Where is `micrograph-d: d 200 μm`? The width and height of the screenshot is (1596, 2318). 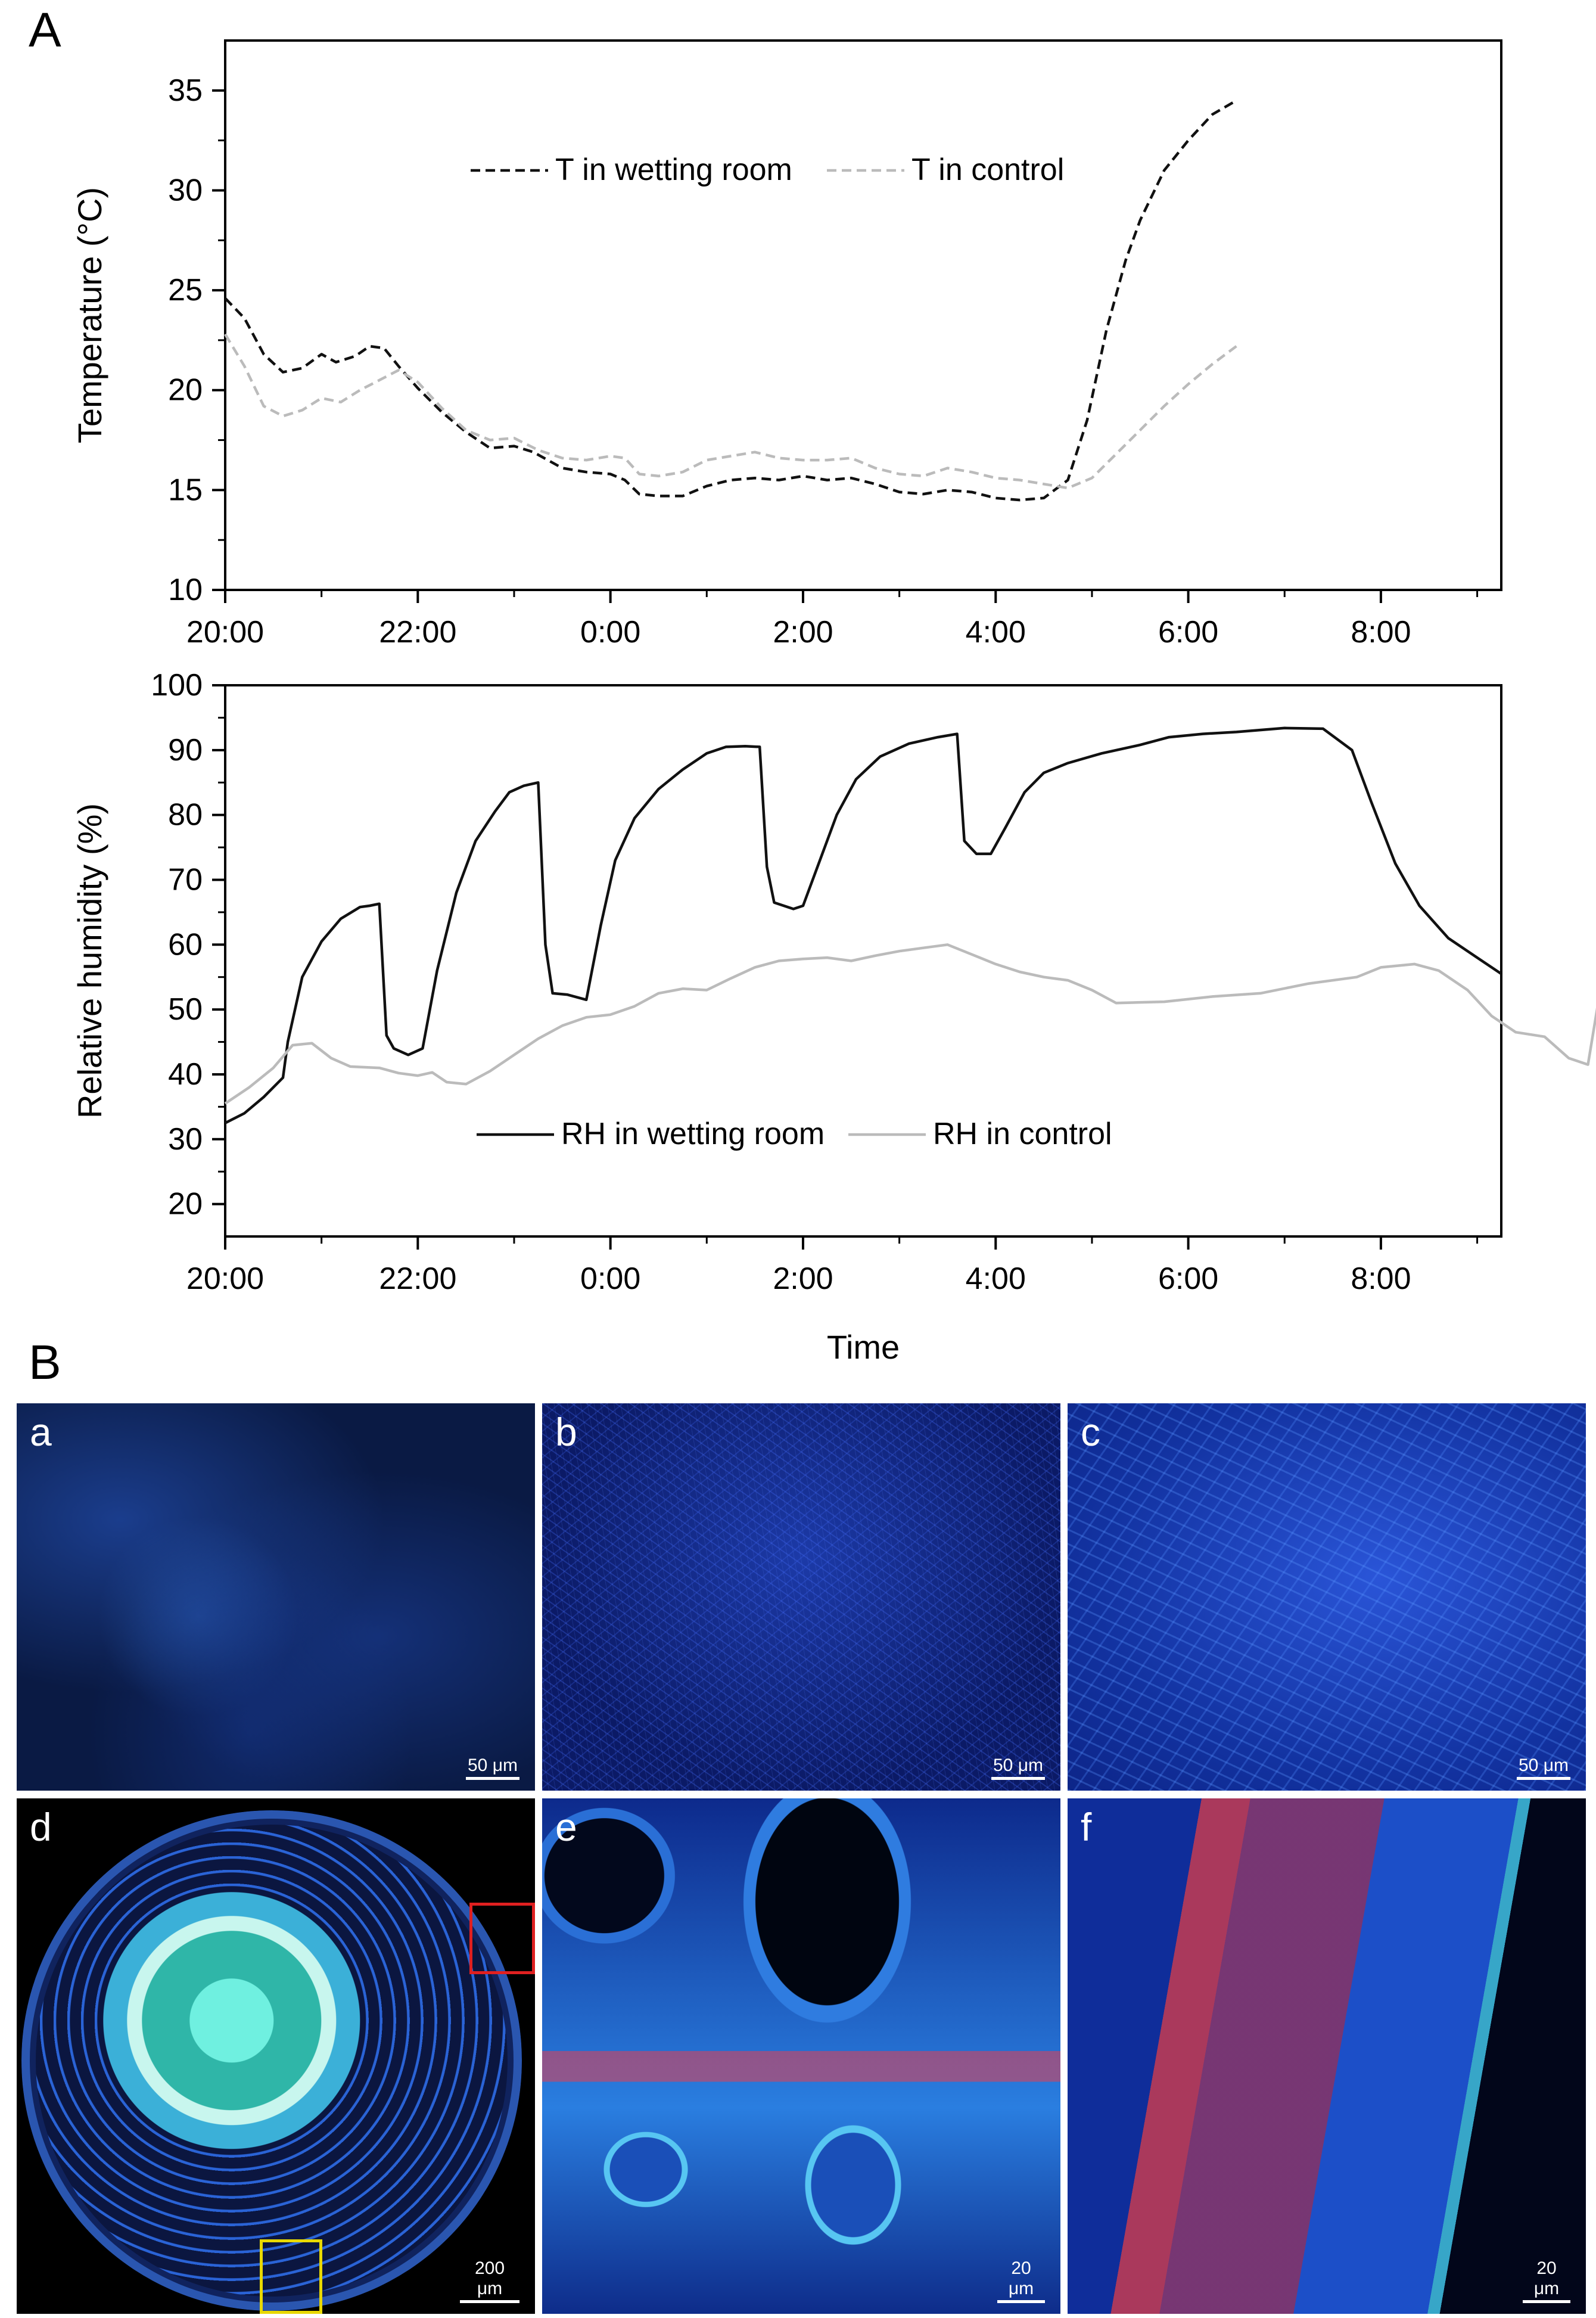
micrograph-d: d 200 μm is located at coordinates (276, 2056).